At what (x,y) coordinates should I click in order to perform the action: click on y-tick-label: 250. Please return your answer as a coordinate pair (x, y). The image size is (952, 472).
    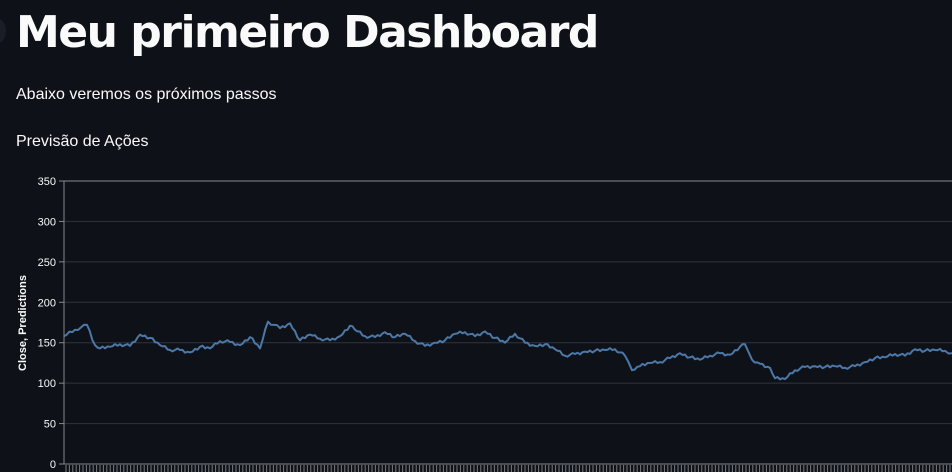
    Looking at the image, I should click on (47, 263).